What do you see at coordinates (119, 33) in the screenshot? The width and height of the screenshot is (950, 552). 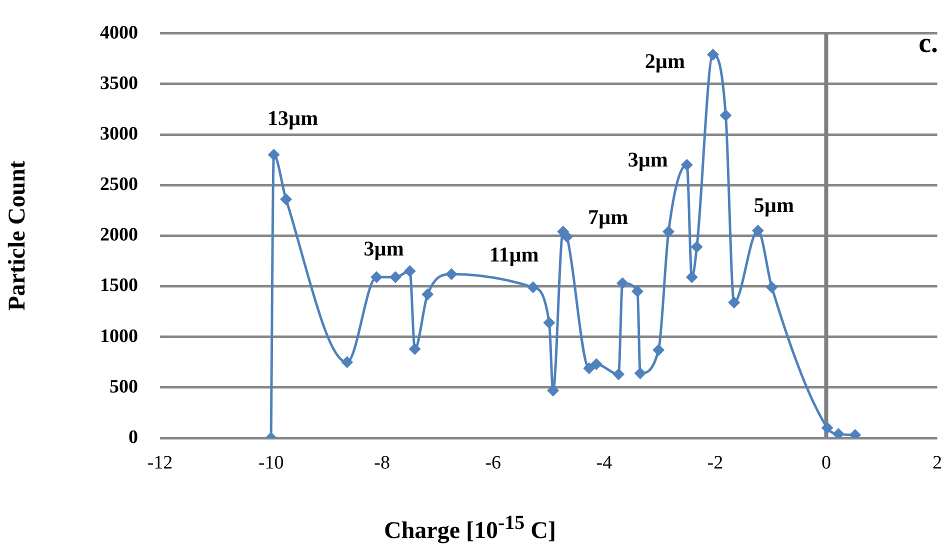 I see `y-tick-label: 4000` at bounding box center [119, 33].